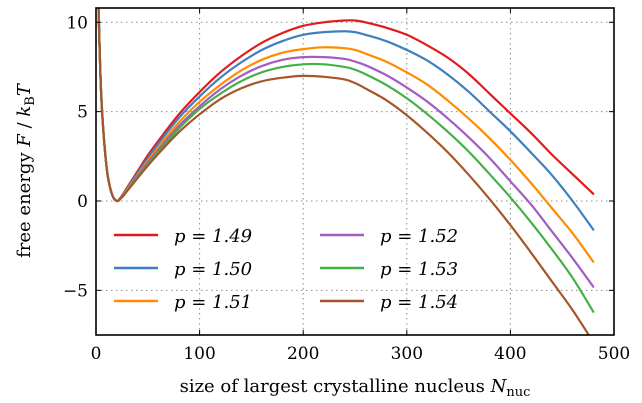 The width and height of the screenshot is (642, 403). What do you see at coordinates (614, 354) in the screenshot?
I see `x-tick-label: 500` at bounding box center [614, 354].